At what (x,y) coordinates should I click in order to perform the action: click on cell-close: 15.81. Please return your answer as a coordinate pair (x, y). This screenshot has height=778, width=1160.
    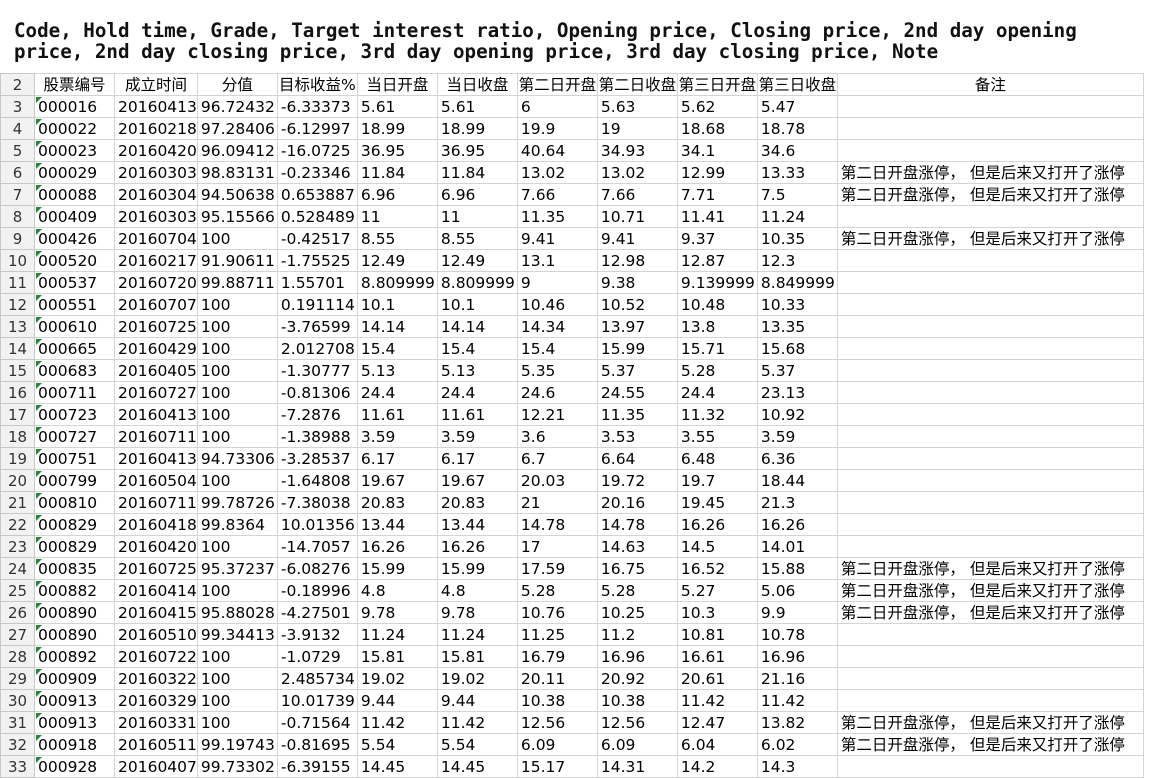
    Looking at the image, I should click on (477, 656).